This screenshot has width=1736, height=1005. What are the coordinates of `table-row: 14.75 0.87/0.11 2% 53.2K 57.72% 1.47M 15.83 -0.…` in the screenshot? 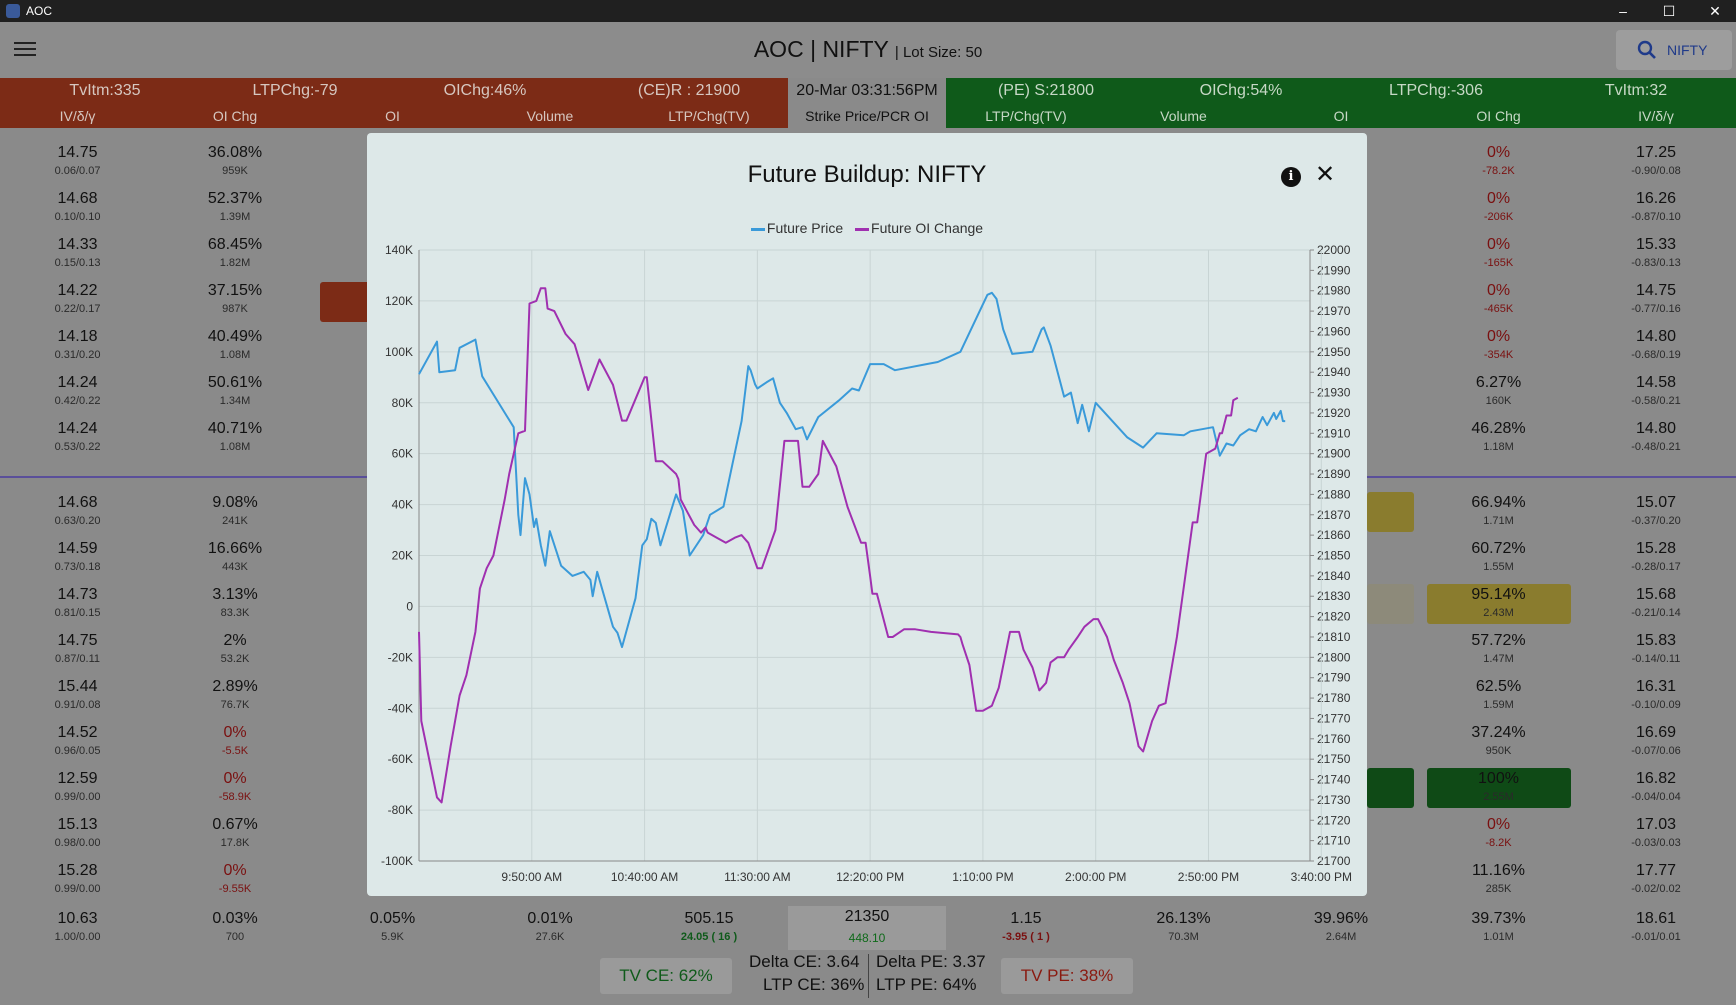 It's located at (868, 651).